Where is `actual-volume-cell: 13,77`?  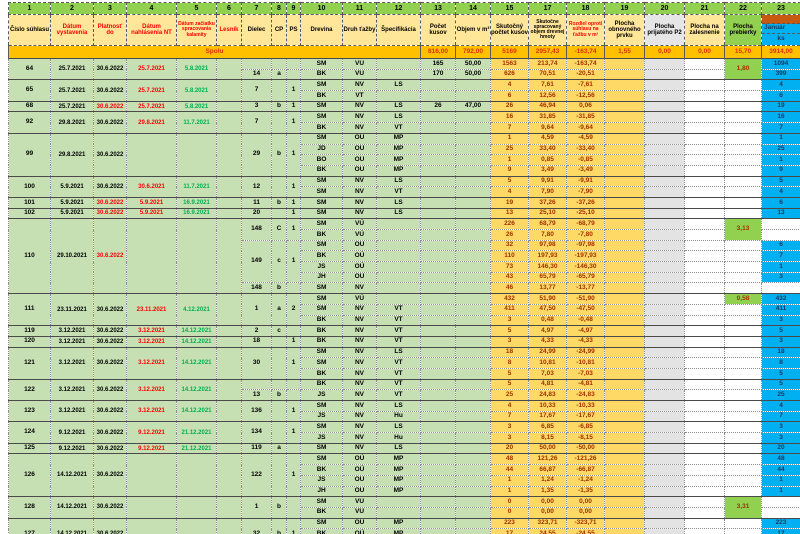
actual-volume-cell: 13,77 is located at coordinates (547, 288).